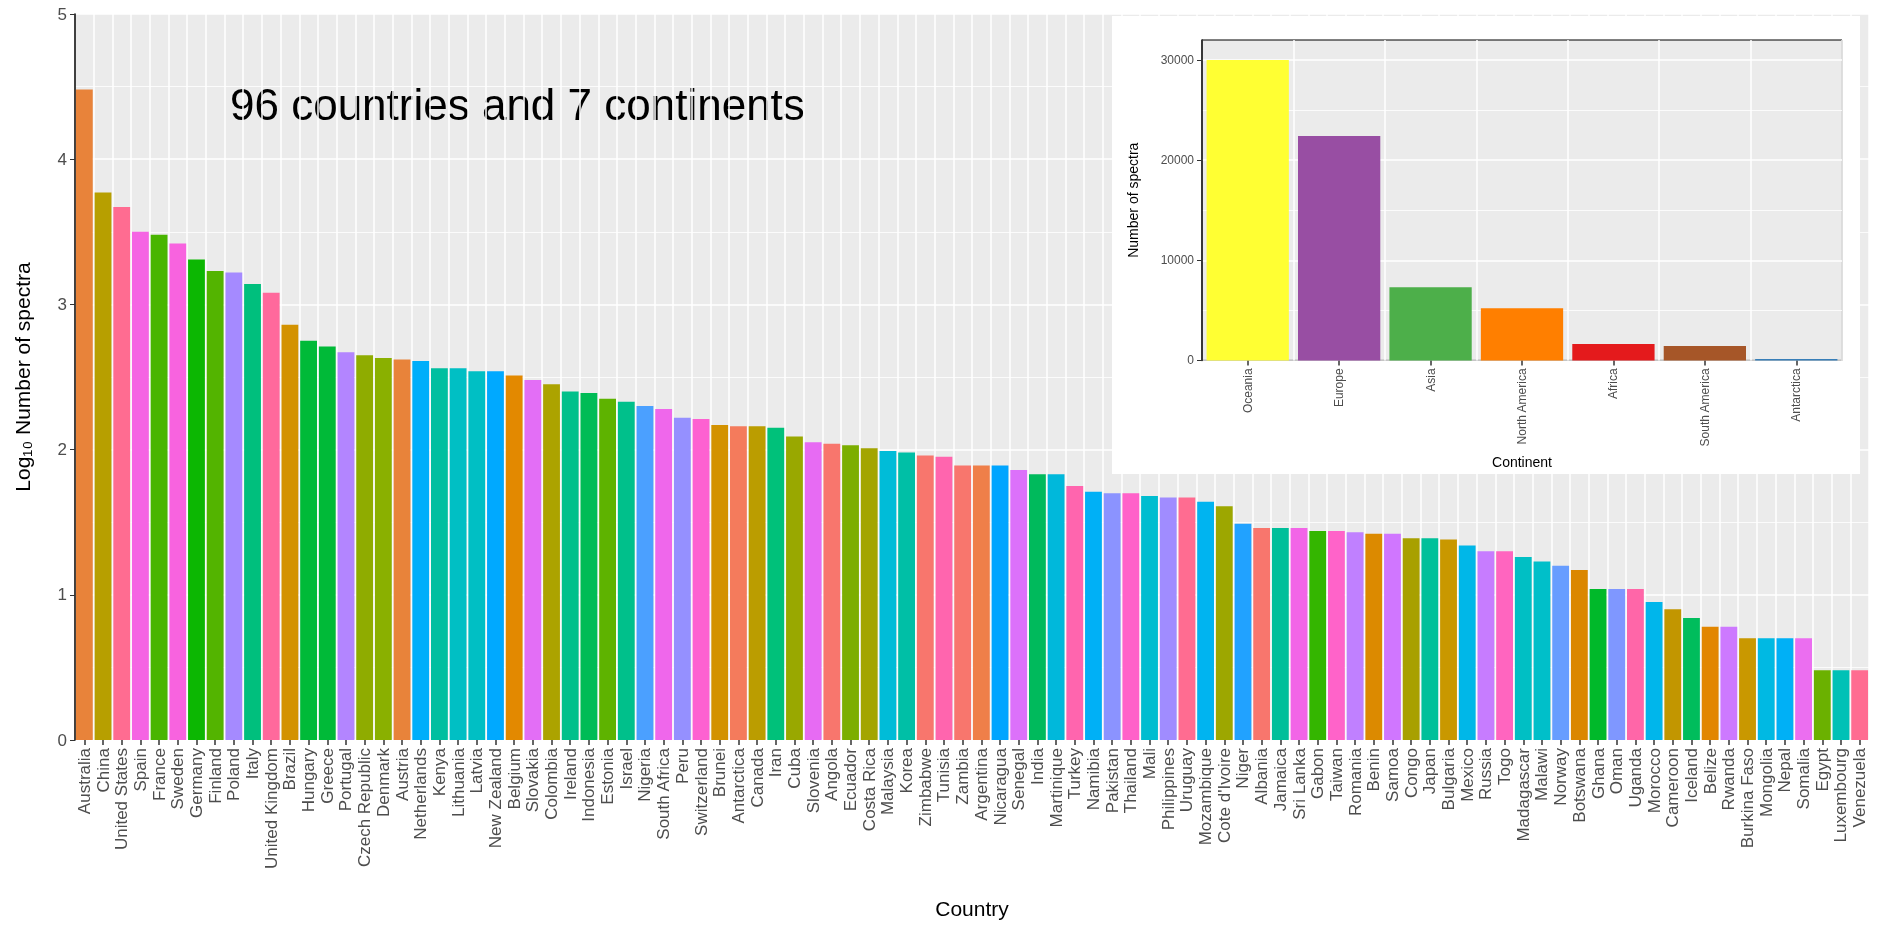 The image size is (1883, 931). I want to click on x-tick-label: Slovakia, so click(533, 780).